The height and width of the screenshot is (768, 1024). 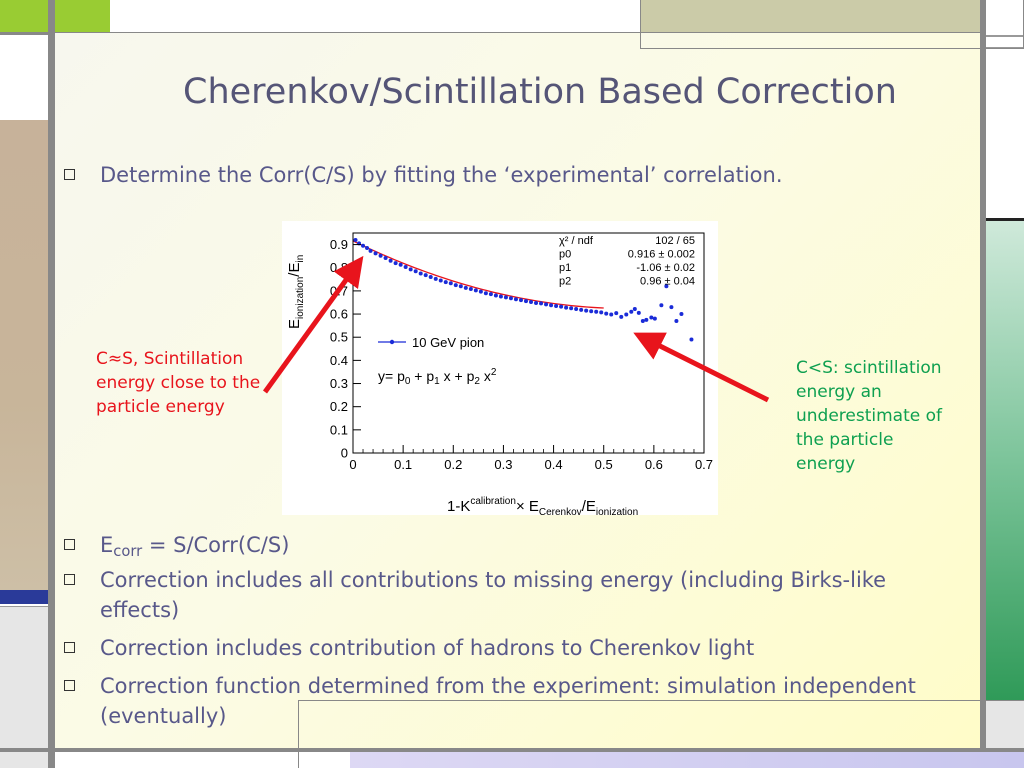 What do you see at coordinates (617, 511) in the screenshot?
I see `xlabel-sub2: ionization` at bounding box center [617, 511].